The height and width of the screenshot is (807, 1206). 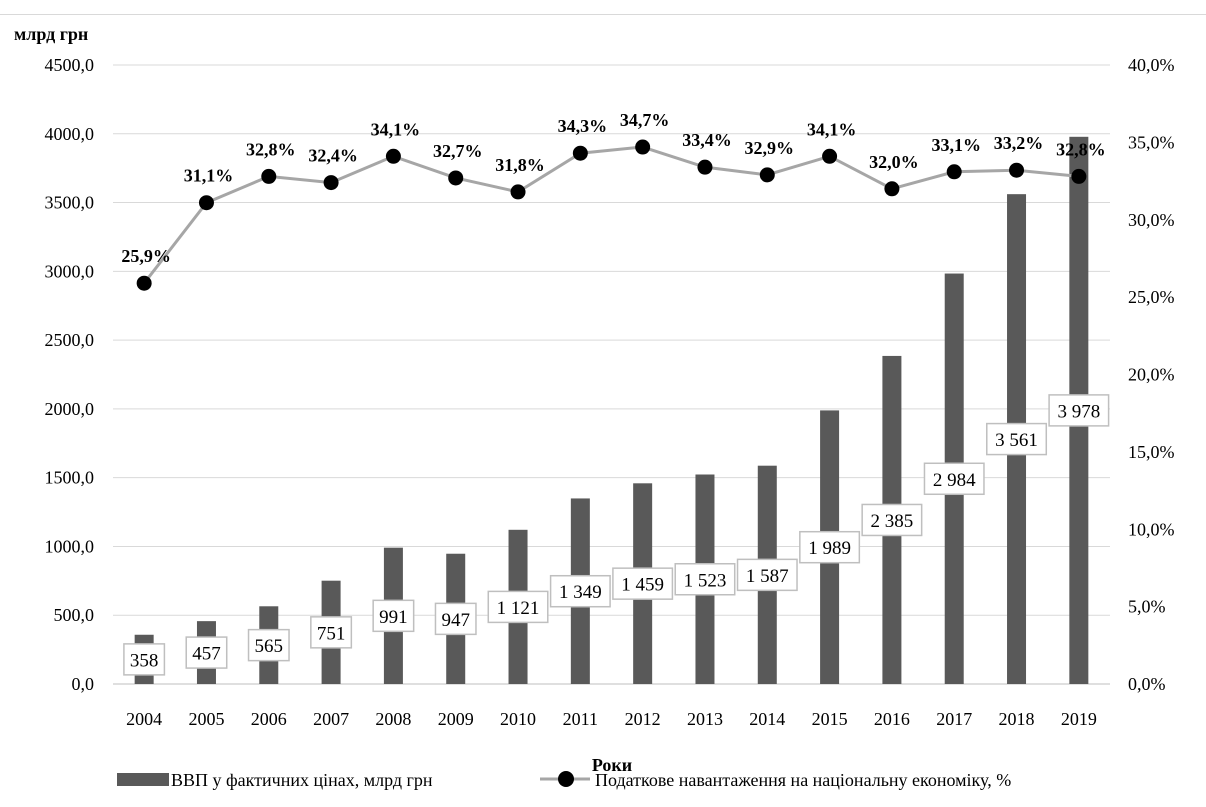 I want to click on x-tick-label: 2016, so click(x=892, y=719).